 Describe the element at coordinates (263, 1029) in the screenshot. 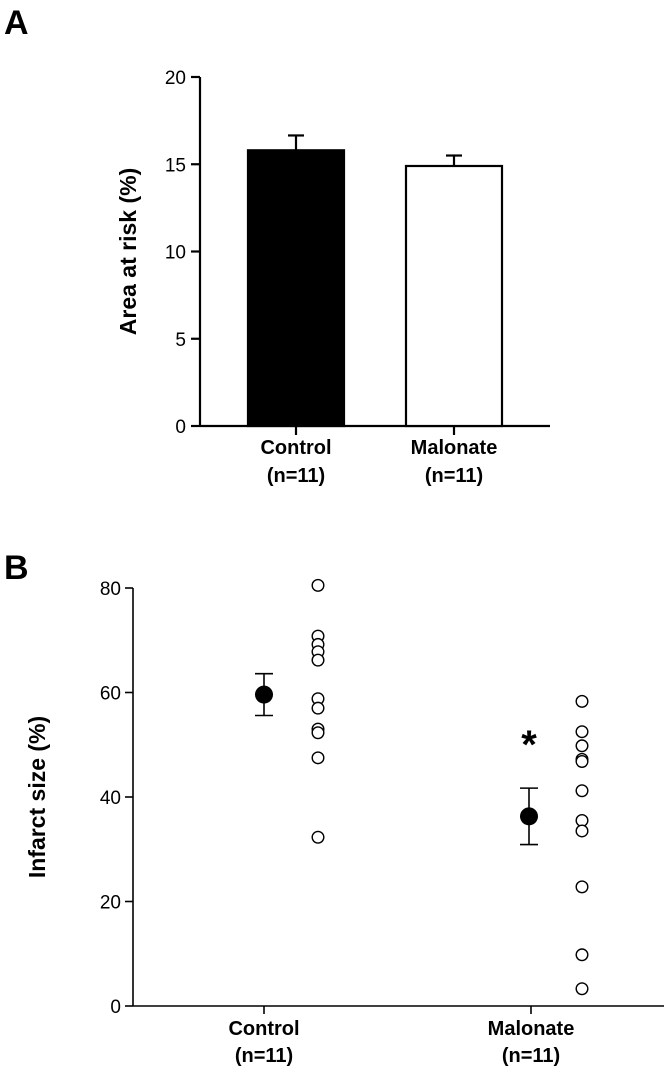

I see `b-category-label: Control` at that location.